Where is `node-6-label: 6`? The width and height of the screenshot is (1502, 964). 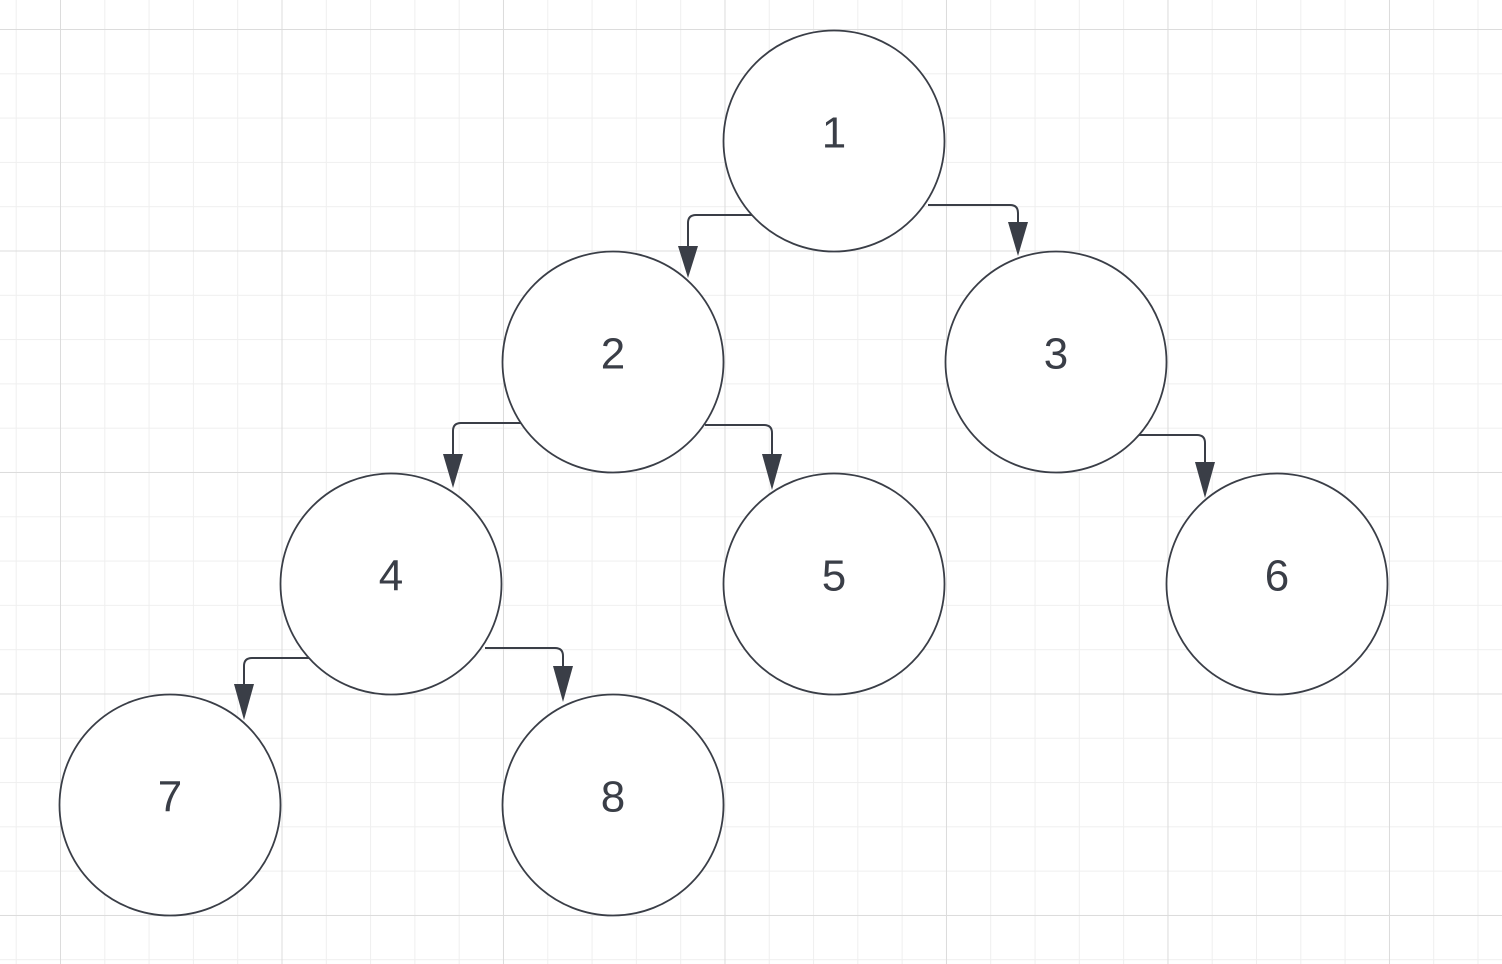
node-6-label: 6 is located at coordinates (1277, 576).